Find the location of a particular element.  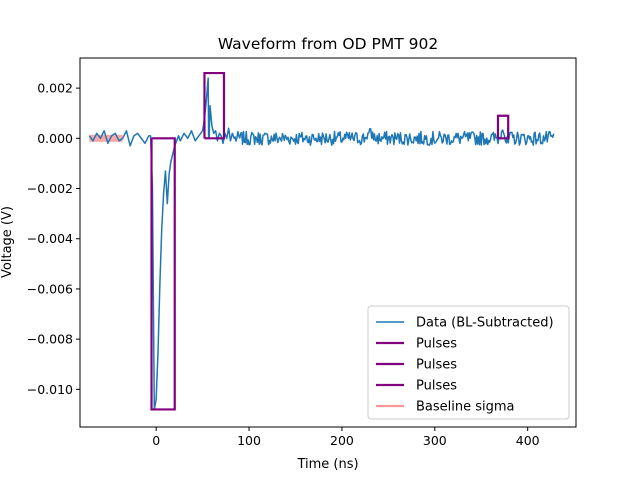

legend-entry-label: Data (BL-Subtracted) is located at coordinates (485, 323).